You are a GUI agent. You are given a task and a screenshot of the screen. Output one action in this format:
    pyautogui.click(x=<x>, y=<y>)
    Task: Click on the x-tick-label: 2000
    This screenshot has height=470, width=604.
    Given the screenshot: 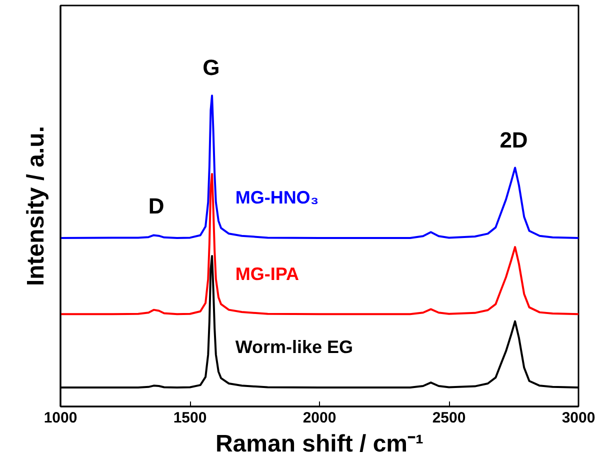 What is the action you would take?
    pyautogui.click(x=319, y=418)
    